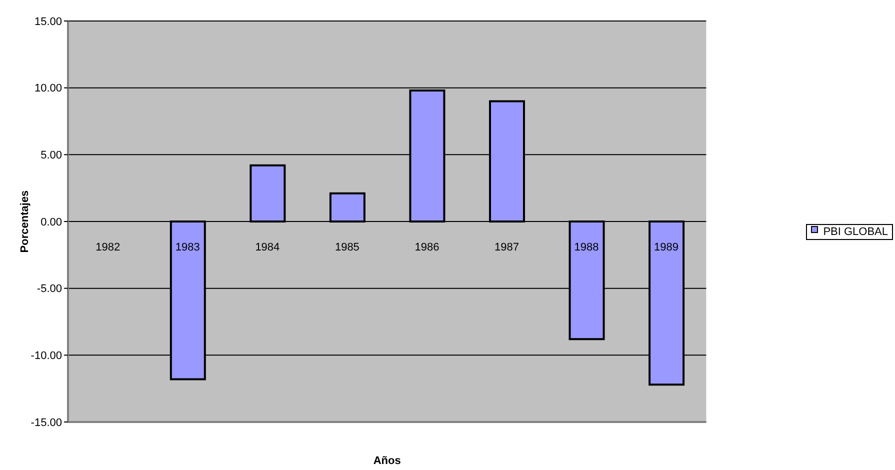  What do you see at coordinates (51, 222) in the screenshot?
I see `y-tick-label: 0.00` at bounding box center [51, 222].